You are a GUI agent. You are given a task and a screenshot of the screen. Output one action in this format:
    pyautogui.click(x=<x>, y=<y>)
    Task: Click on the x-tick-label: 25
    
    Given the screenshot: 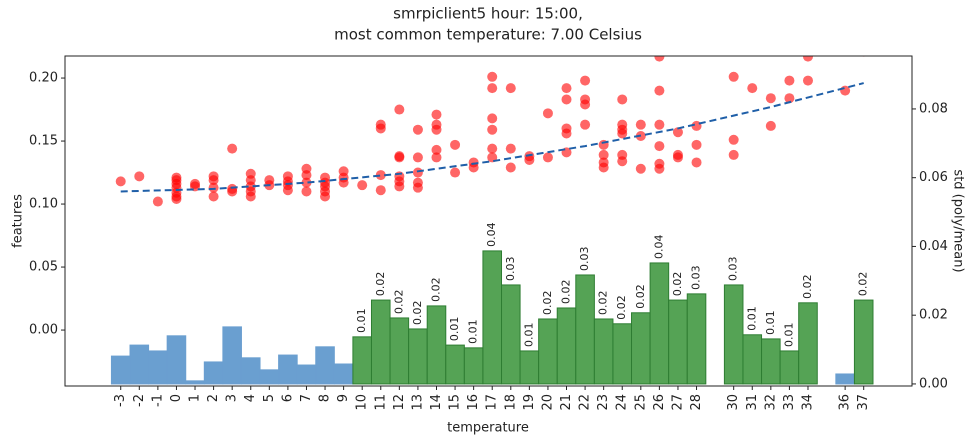 What is the action you would take?
    pyautogui.click(x=640, y=402)
    